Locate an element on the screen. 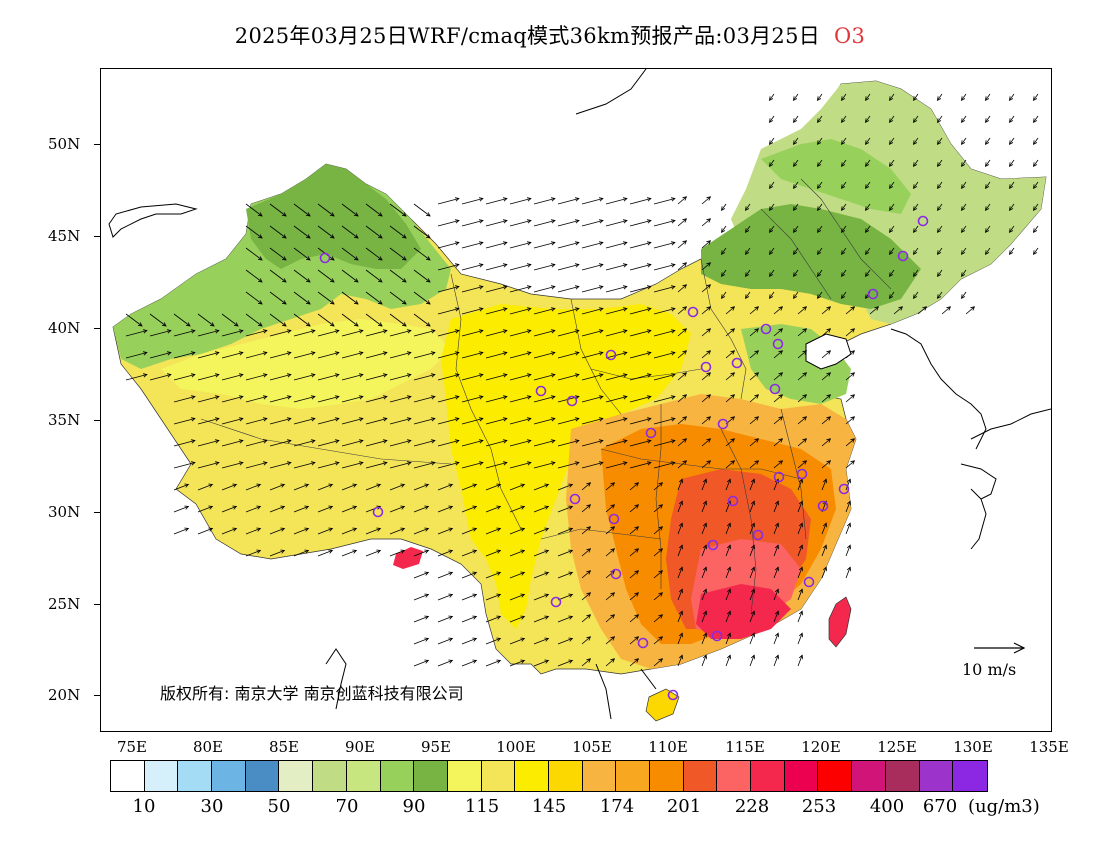 The image size is (1100, 850). region-hotspot-taiwan is located at coordinates (840, 622).